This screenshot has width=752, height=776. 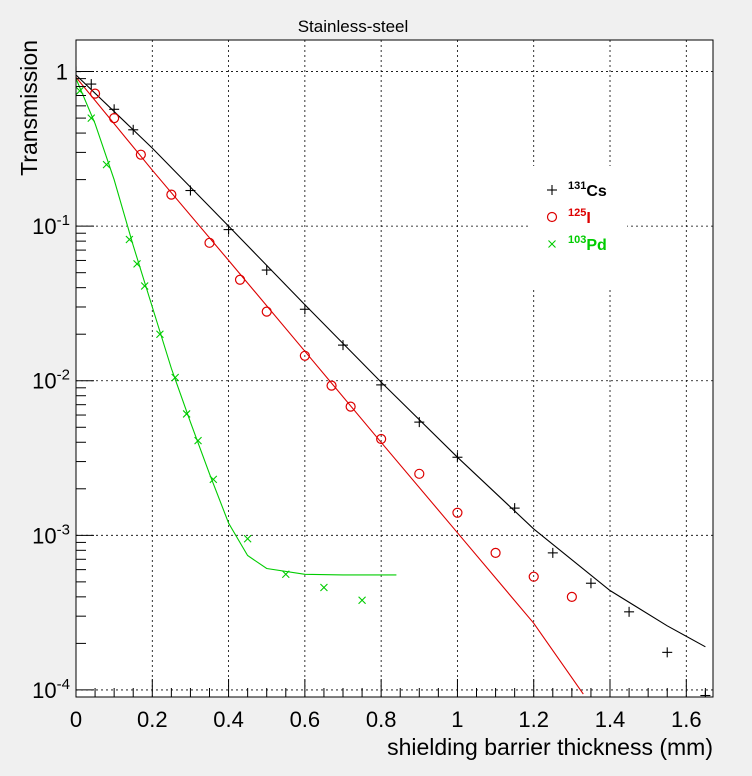 I want to click on legend-box, so click(x=578, y=228).